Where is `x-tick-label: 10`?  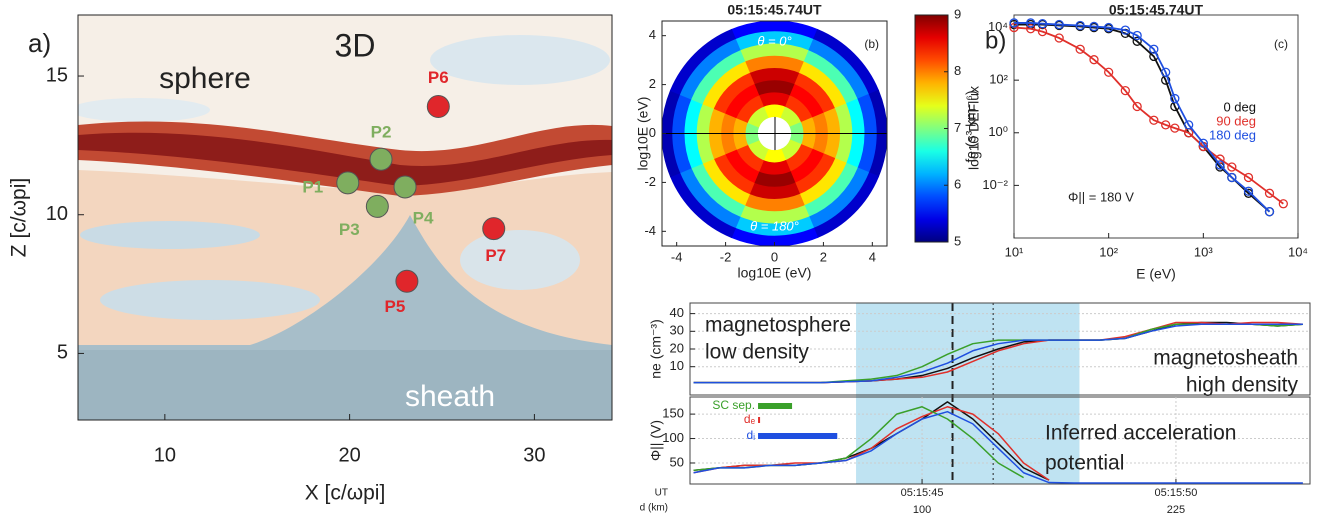
x-tick-label: 10 is located at coordinates (165, 455).